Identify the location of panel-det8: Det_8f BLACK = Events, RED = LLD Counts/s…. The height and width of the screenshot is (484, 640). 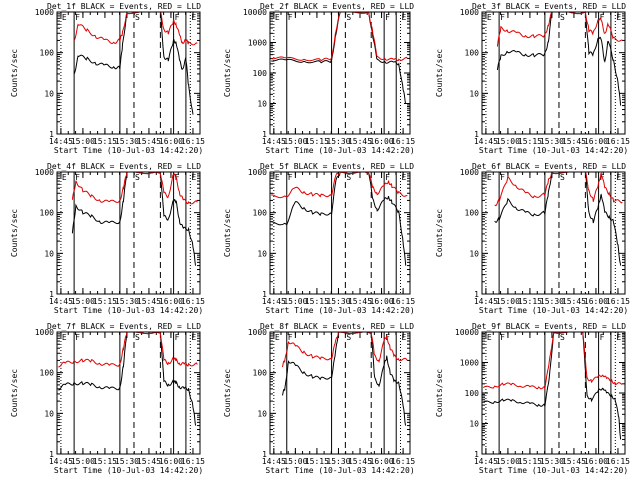
(319, 398).